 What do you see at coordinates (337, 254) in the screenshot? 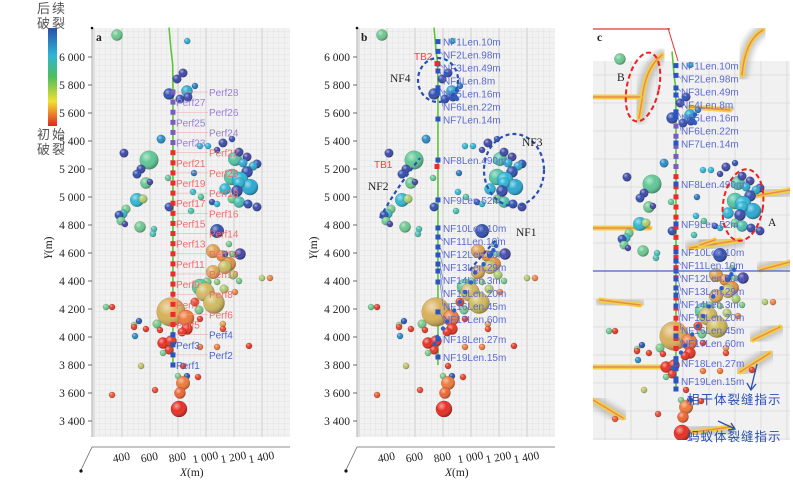
I see `y-tick-label: 4 600` at bounding box center [337, 254].